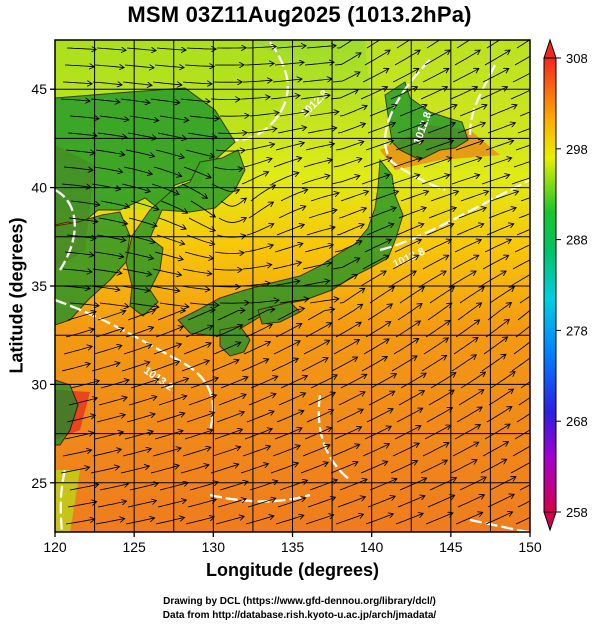 The image size is (599, 625). I want to click on y-tick-label: 45, so click(39, 89).